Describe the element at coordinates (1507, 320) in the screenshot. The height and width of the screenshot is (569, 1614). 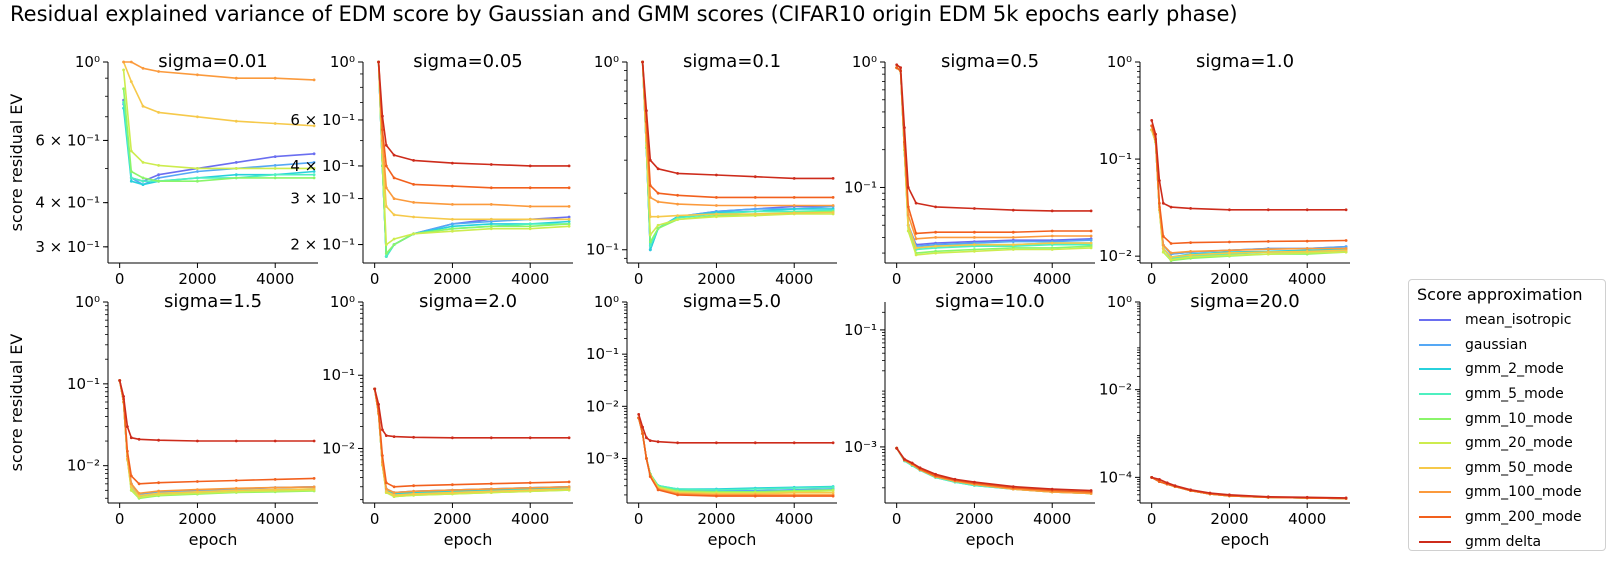
I see `legend-item: mean_isotropic` at that location.